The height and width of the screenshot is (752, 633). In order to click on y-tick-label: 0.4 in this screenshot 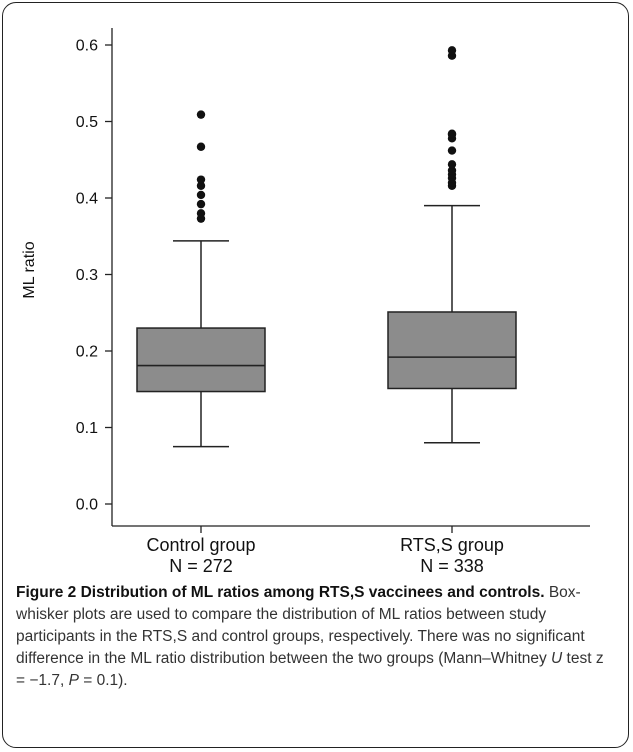, I will do `click(87, 199)`.